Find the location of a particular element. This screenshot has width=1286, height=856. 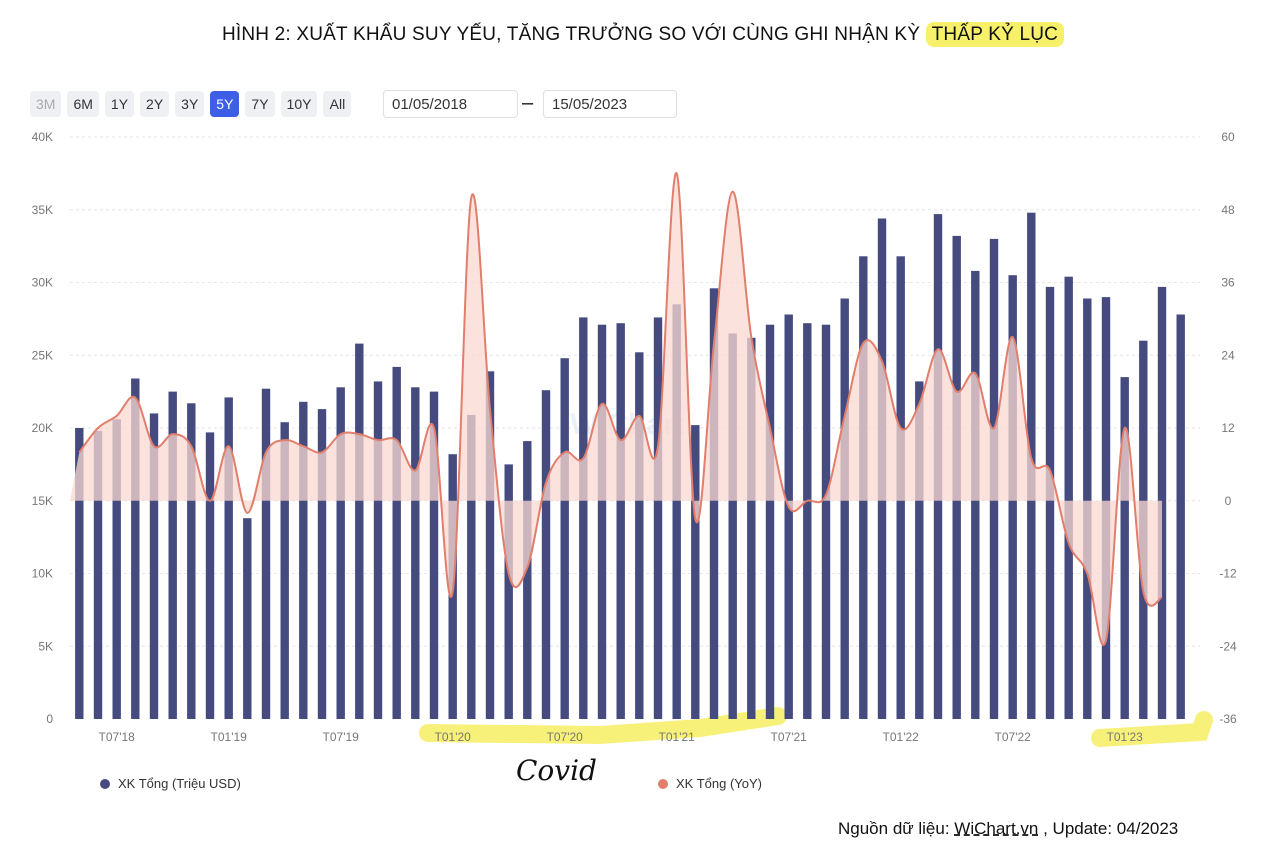

range-1y-button: 1Y is located at coordinates (119, 104).